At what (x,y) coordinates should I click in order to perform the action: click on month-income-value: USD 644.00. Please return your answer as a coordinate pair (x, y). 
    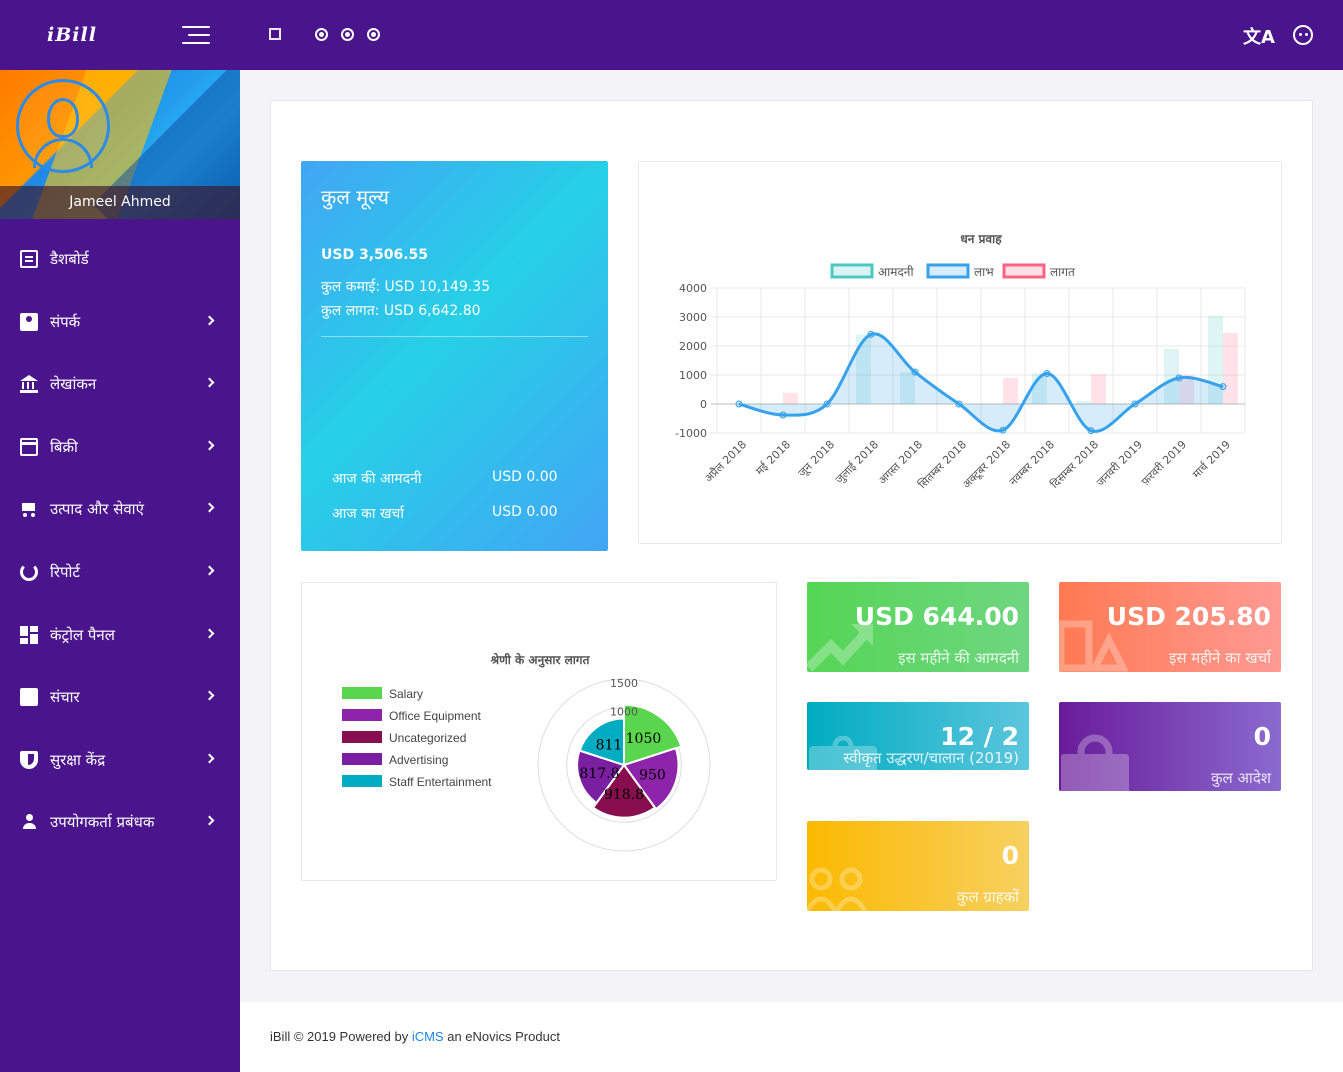
    Looking at the image, I should click on (936, 616).